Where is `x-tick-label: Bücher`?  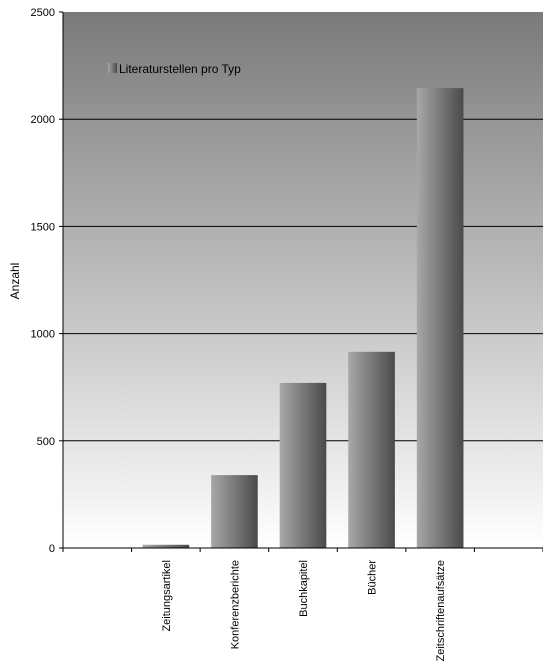 x-tick-label: Bücher is located at coordinates (373, 577).